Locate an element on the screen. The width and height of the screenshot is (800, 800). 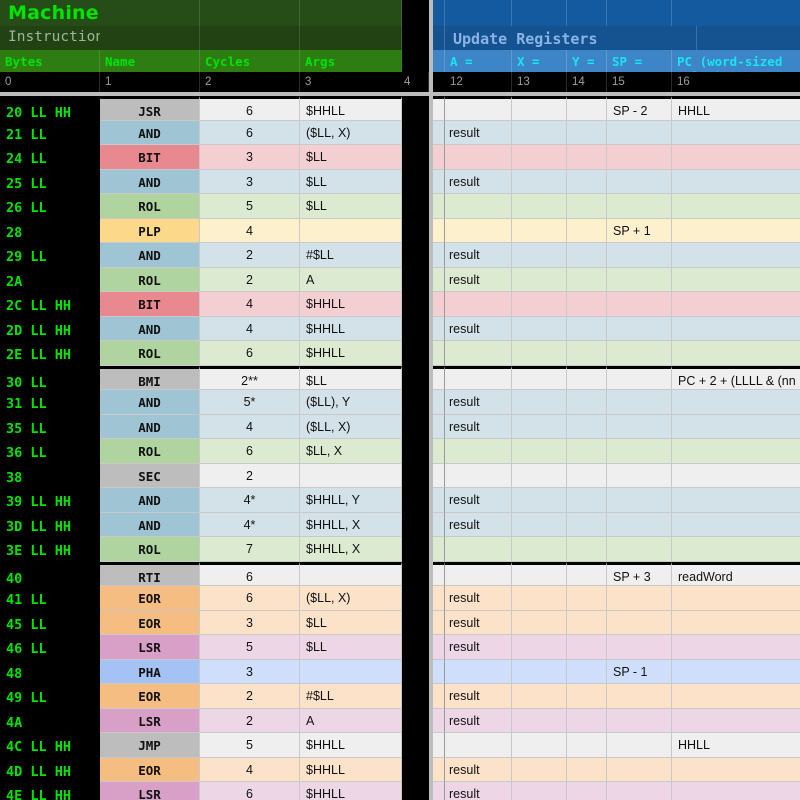
cell-bytes: 2E LL HH is located at coordinates (50, 353).